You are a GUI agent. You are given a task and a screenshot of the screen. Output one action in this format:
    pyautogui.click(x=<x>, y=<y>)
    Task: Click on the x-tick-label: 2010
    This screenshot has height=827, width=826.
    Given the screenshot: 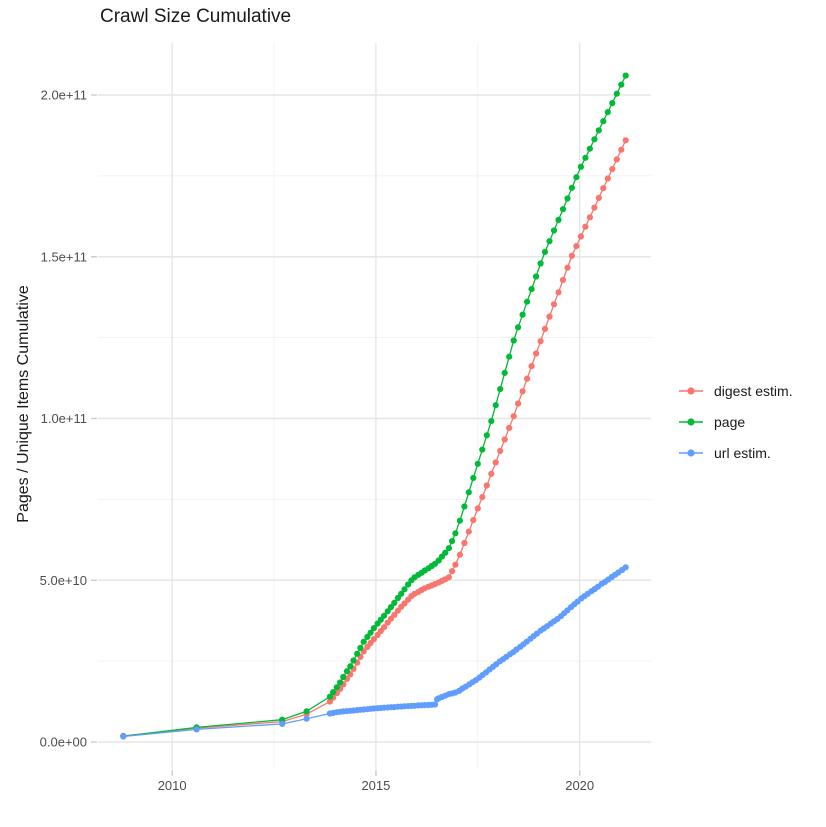 What is the action you would take?
    pyautogui.click(x=172, y=785)
    